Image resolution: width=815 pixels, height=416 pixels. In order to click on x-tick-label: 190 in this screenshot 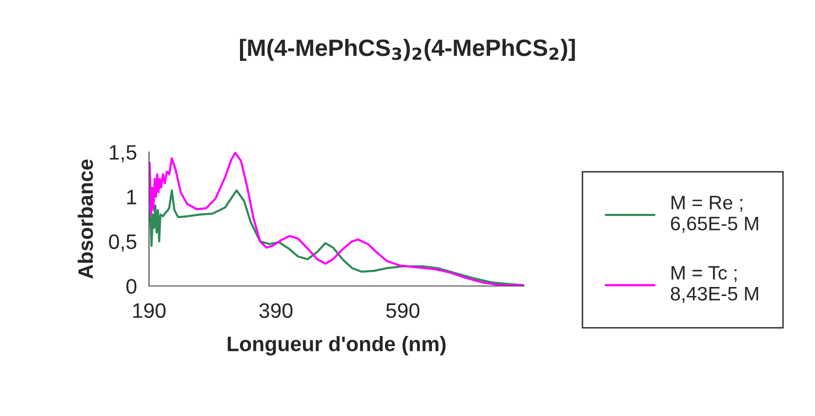, I will do `click(149, 310)`.